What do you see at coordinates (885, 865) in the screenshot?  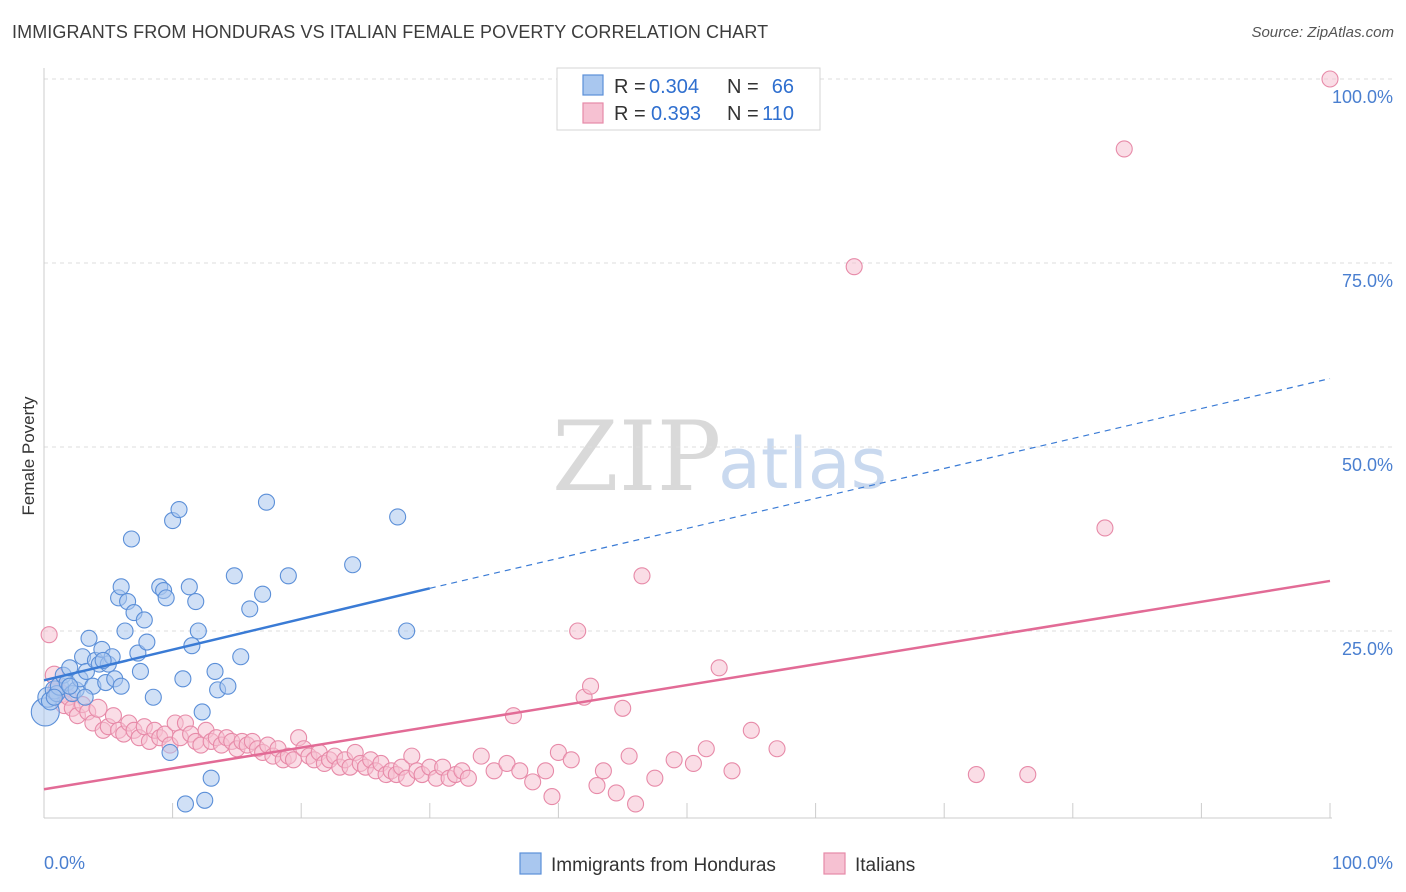 I see `bottom-legend-italians: Italians` at bounding box center [885, 865].